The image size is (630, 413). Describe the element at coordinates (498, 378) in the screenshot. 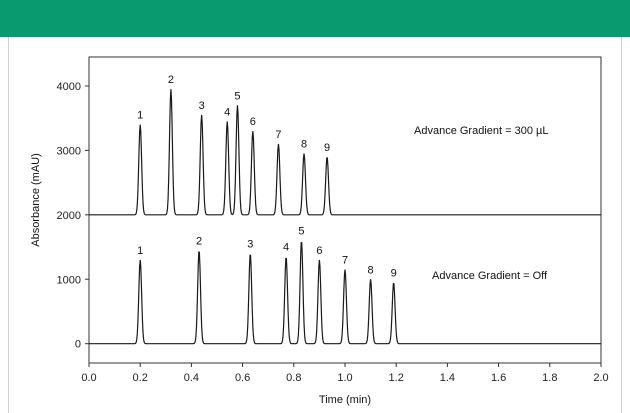

I see `x-tick-label: 1.6` at that location.